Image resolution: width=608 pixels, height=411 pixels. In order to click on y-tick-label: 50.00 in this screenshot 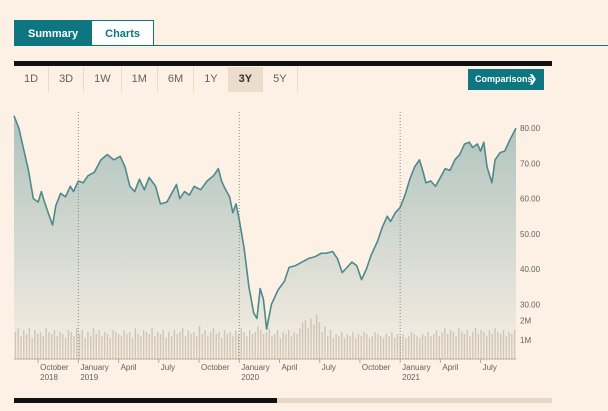, I will do `click(530, 234)`.